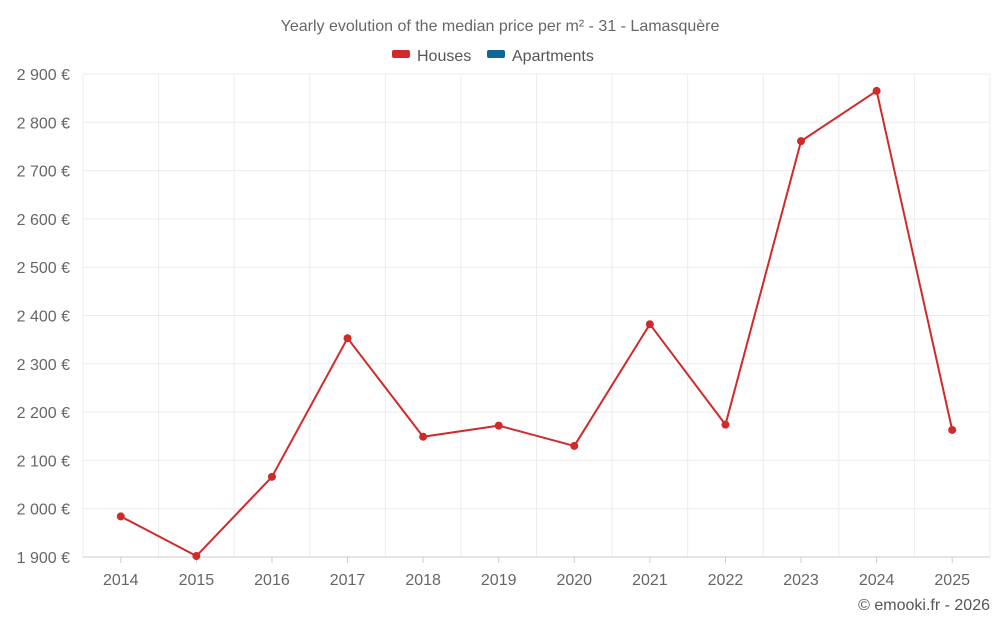 The width and height of the screenshot is (1000, 625). Describe the element at coordinates (121, 580) in the screenshot. I see `x-tick-label: 2014` at that location.